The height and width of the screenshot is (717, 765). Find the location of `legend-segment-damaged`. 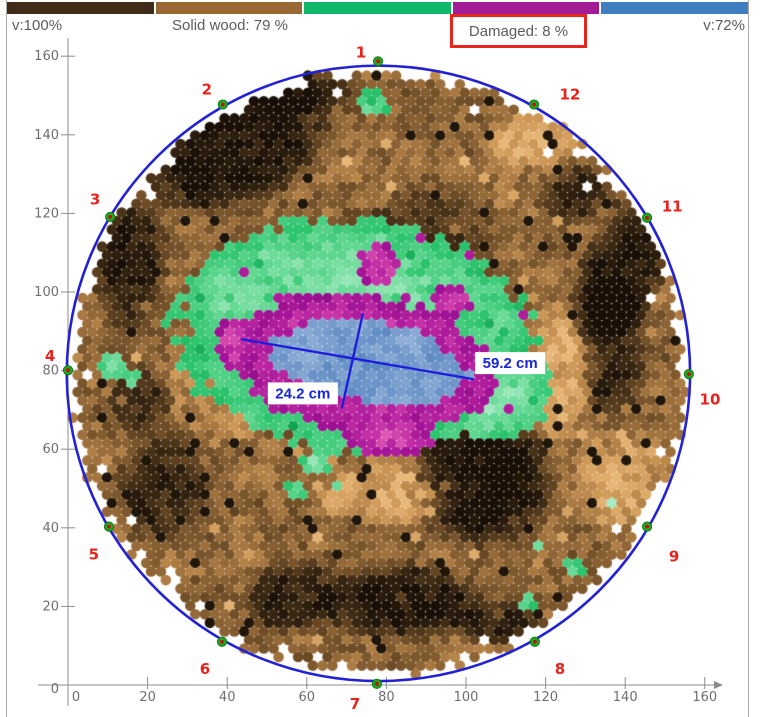

legend-segment-damaged is located at coordinates (526, 8).